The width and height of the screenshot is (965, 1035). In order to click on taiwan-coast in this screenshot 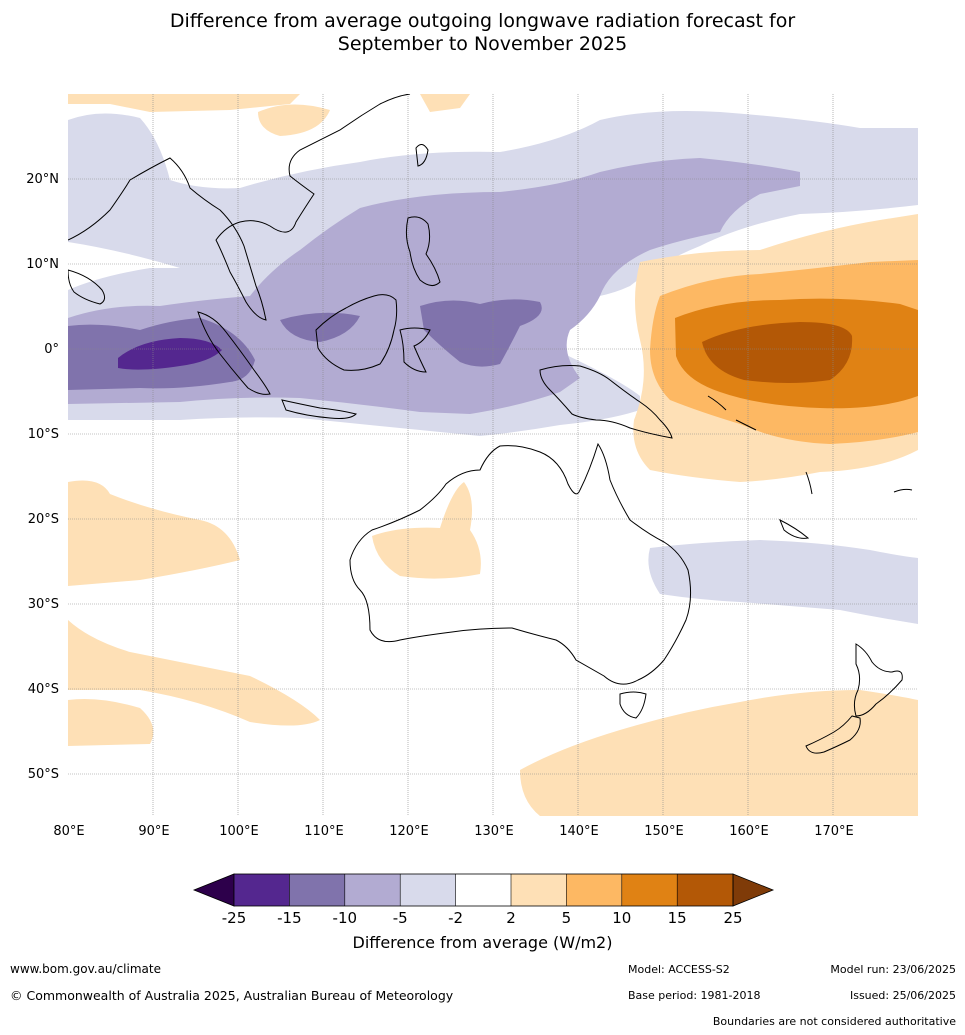, I will do `click(422, 155)`.